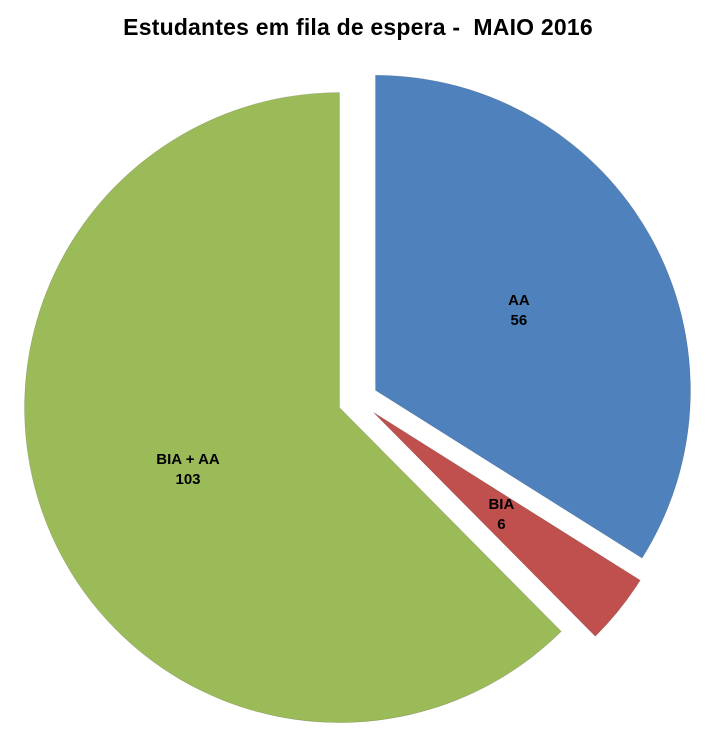 The image size is (716, 731). I want to click on chart-title: Estudantes em fila de espera - MAIO 2016, so click(358, 27).